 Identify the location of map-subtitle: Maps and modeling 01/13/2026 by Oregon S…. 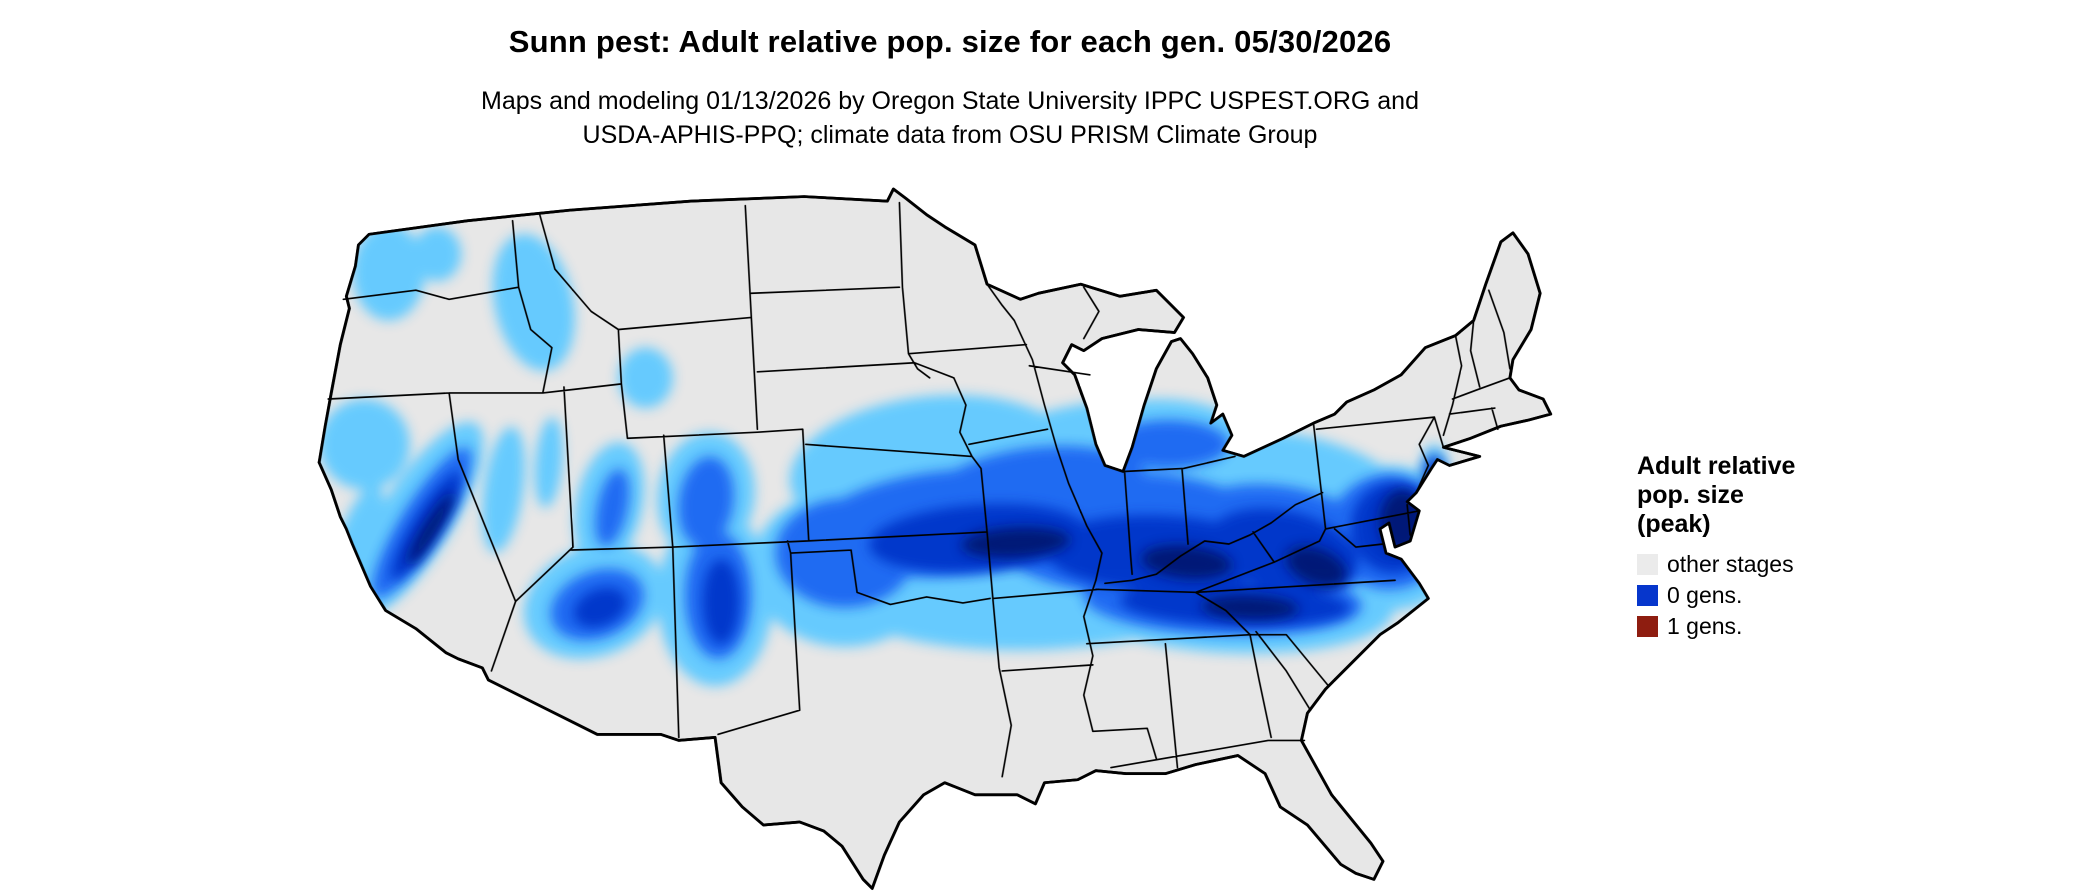
(950, 118).